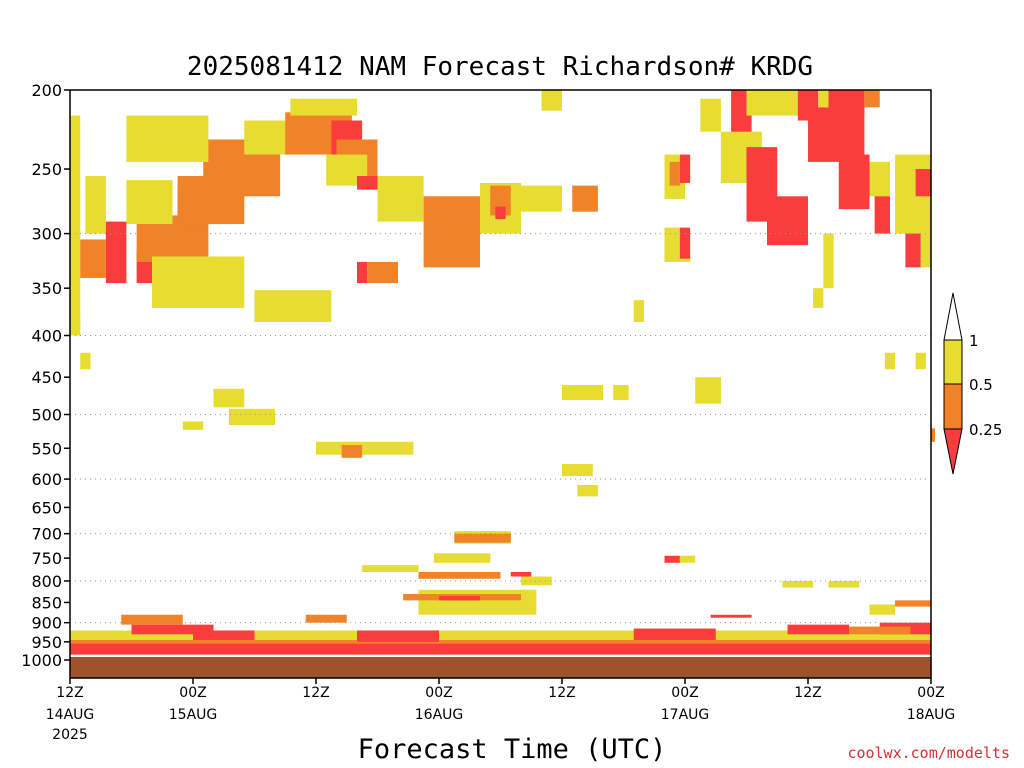 The width and height of the screenshot is (1024, 768). I want to click on colorbar-red, so click(953, 451).